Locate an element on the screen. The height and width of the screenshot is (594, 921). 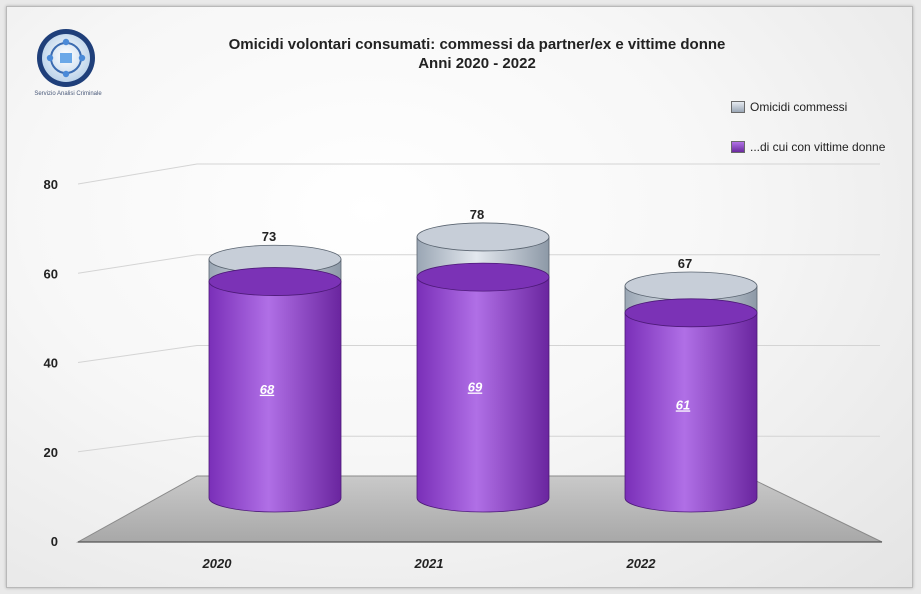
y-tick-label: 20 is located at coordinates (51, 452).